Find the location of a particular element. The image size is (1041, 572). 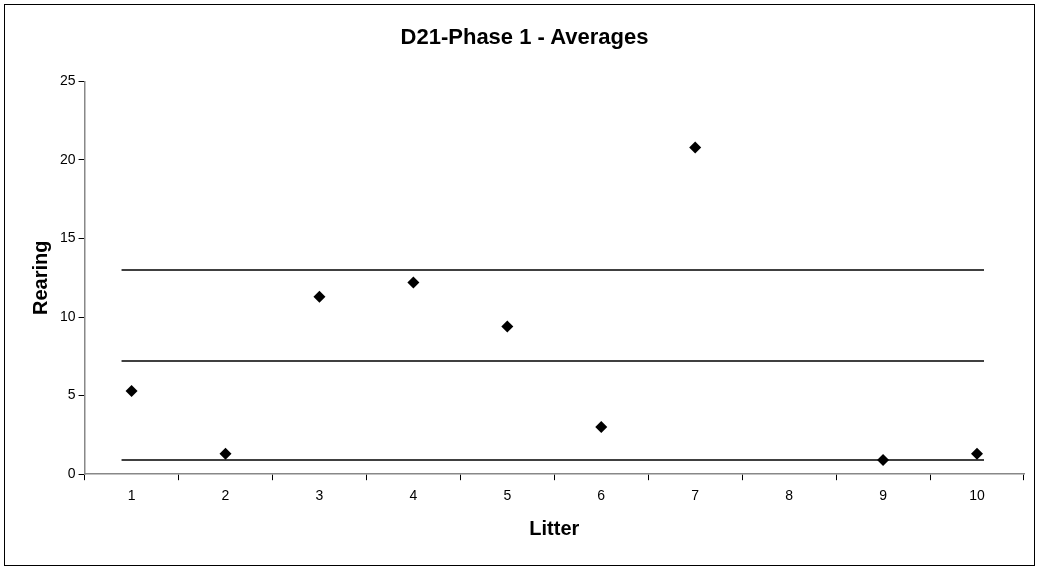

x-axis-title: Litter is located at coordinates (554, 527).